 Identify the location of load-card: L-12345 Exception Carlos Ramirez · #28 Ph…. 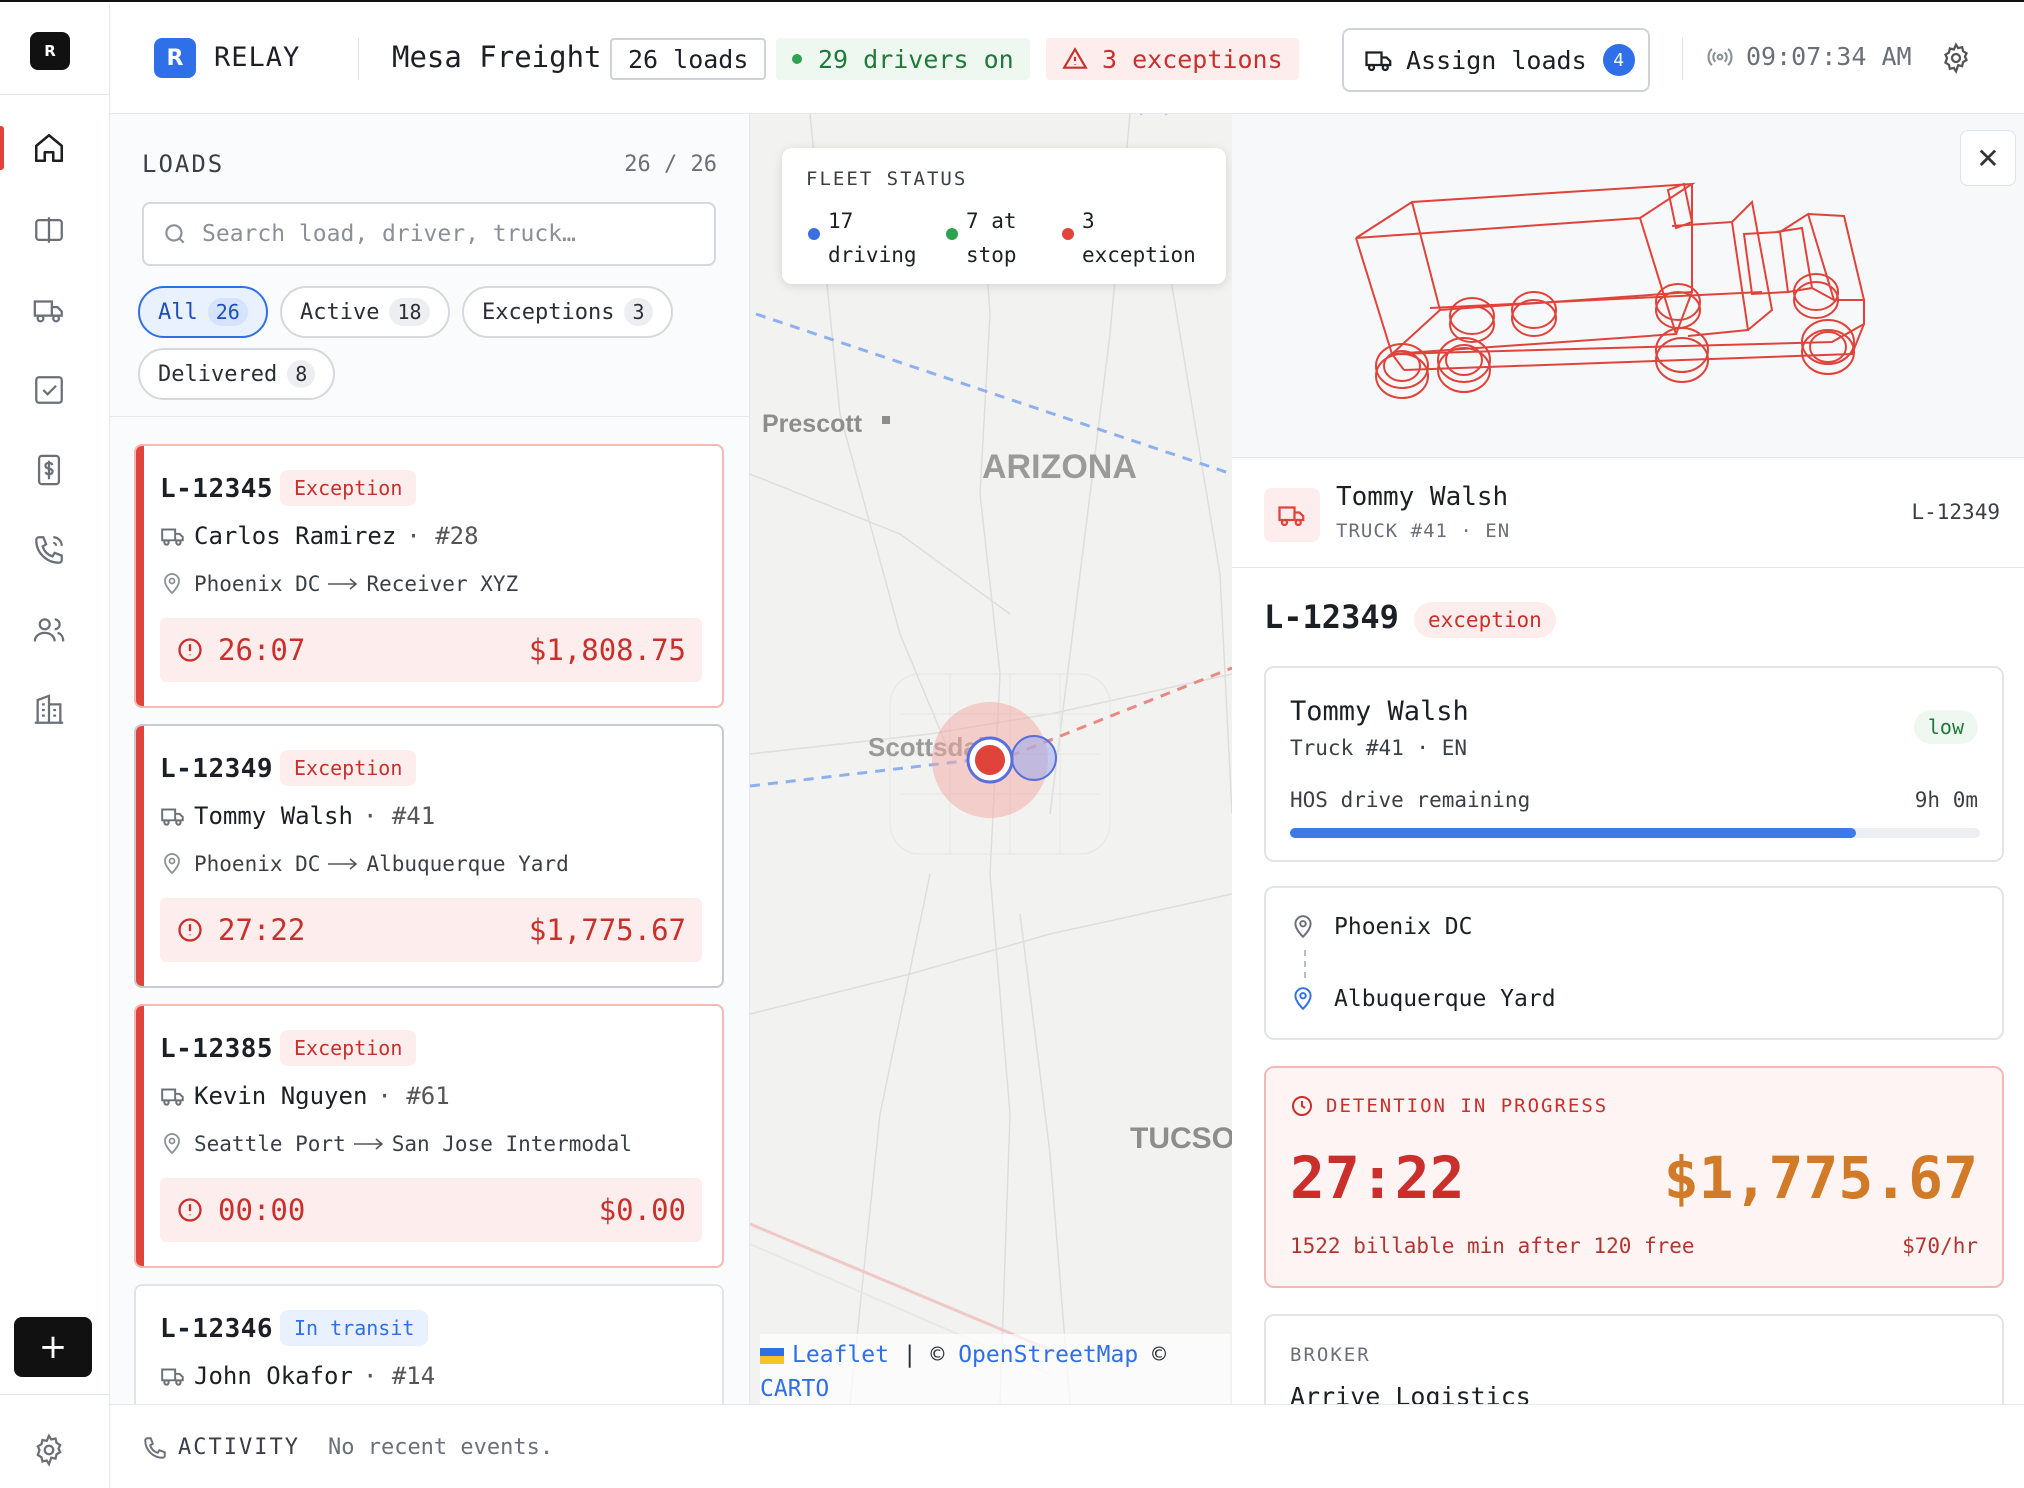
(429, 576).